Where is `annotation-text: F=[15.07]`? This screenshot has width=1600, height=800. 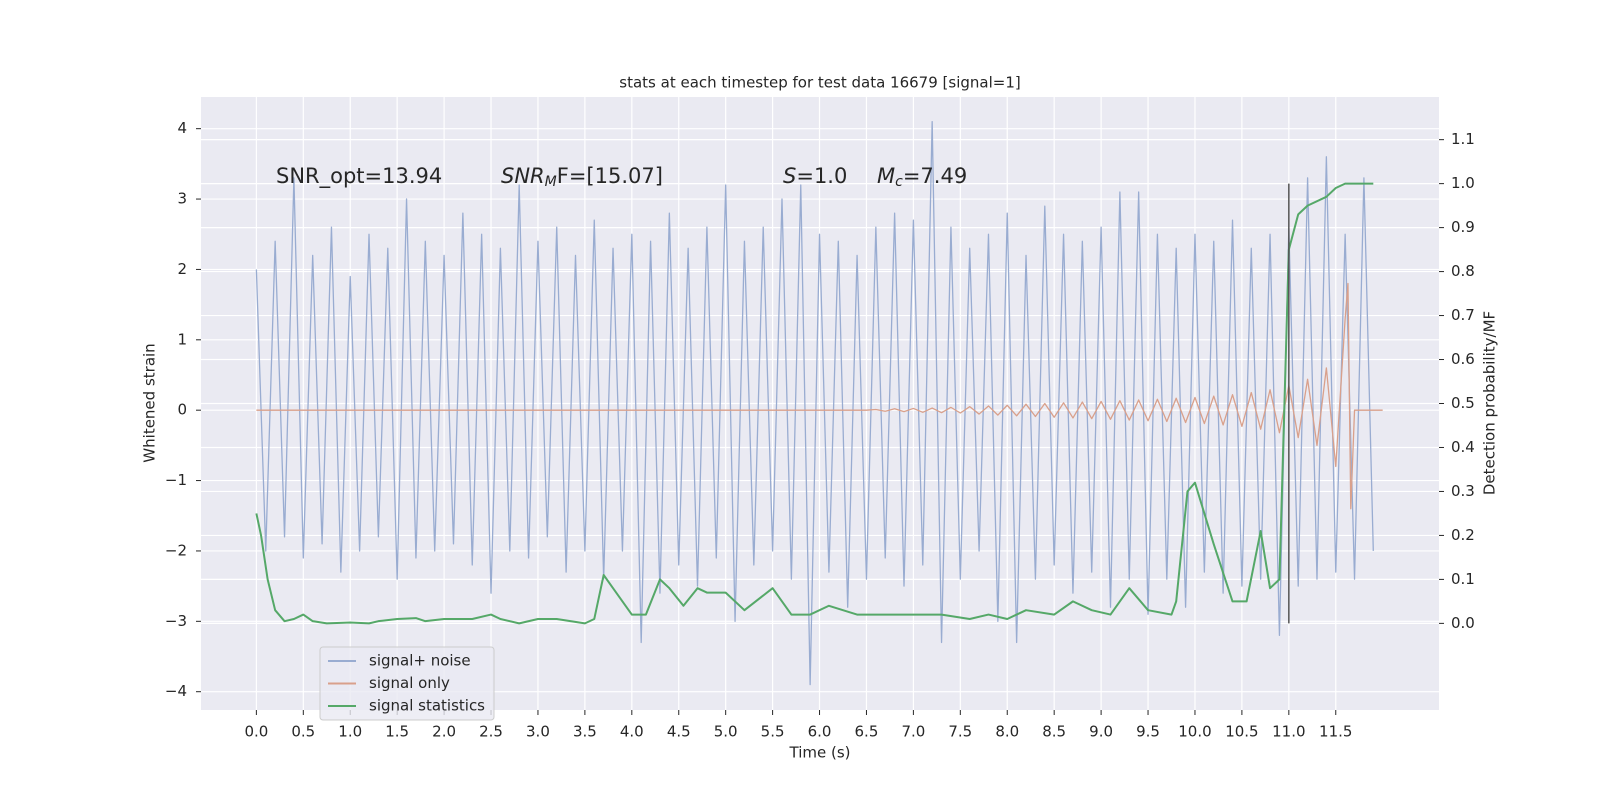 annotation-text: F=[15.07] is located at coordinates (610, 176).